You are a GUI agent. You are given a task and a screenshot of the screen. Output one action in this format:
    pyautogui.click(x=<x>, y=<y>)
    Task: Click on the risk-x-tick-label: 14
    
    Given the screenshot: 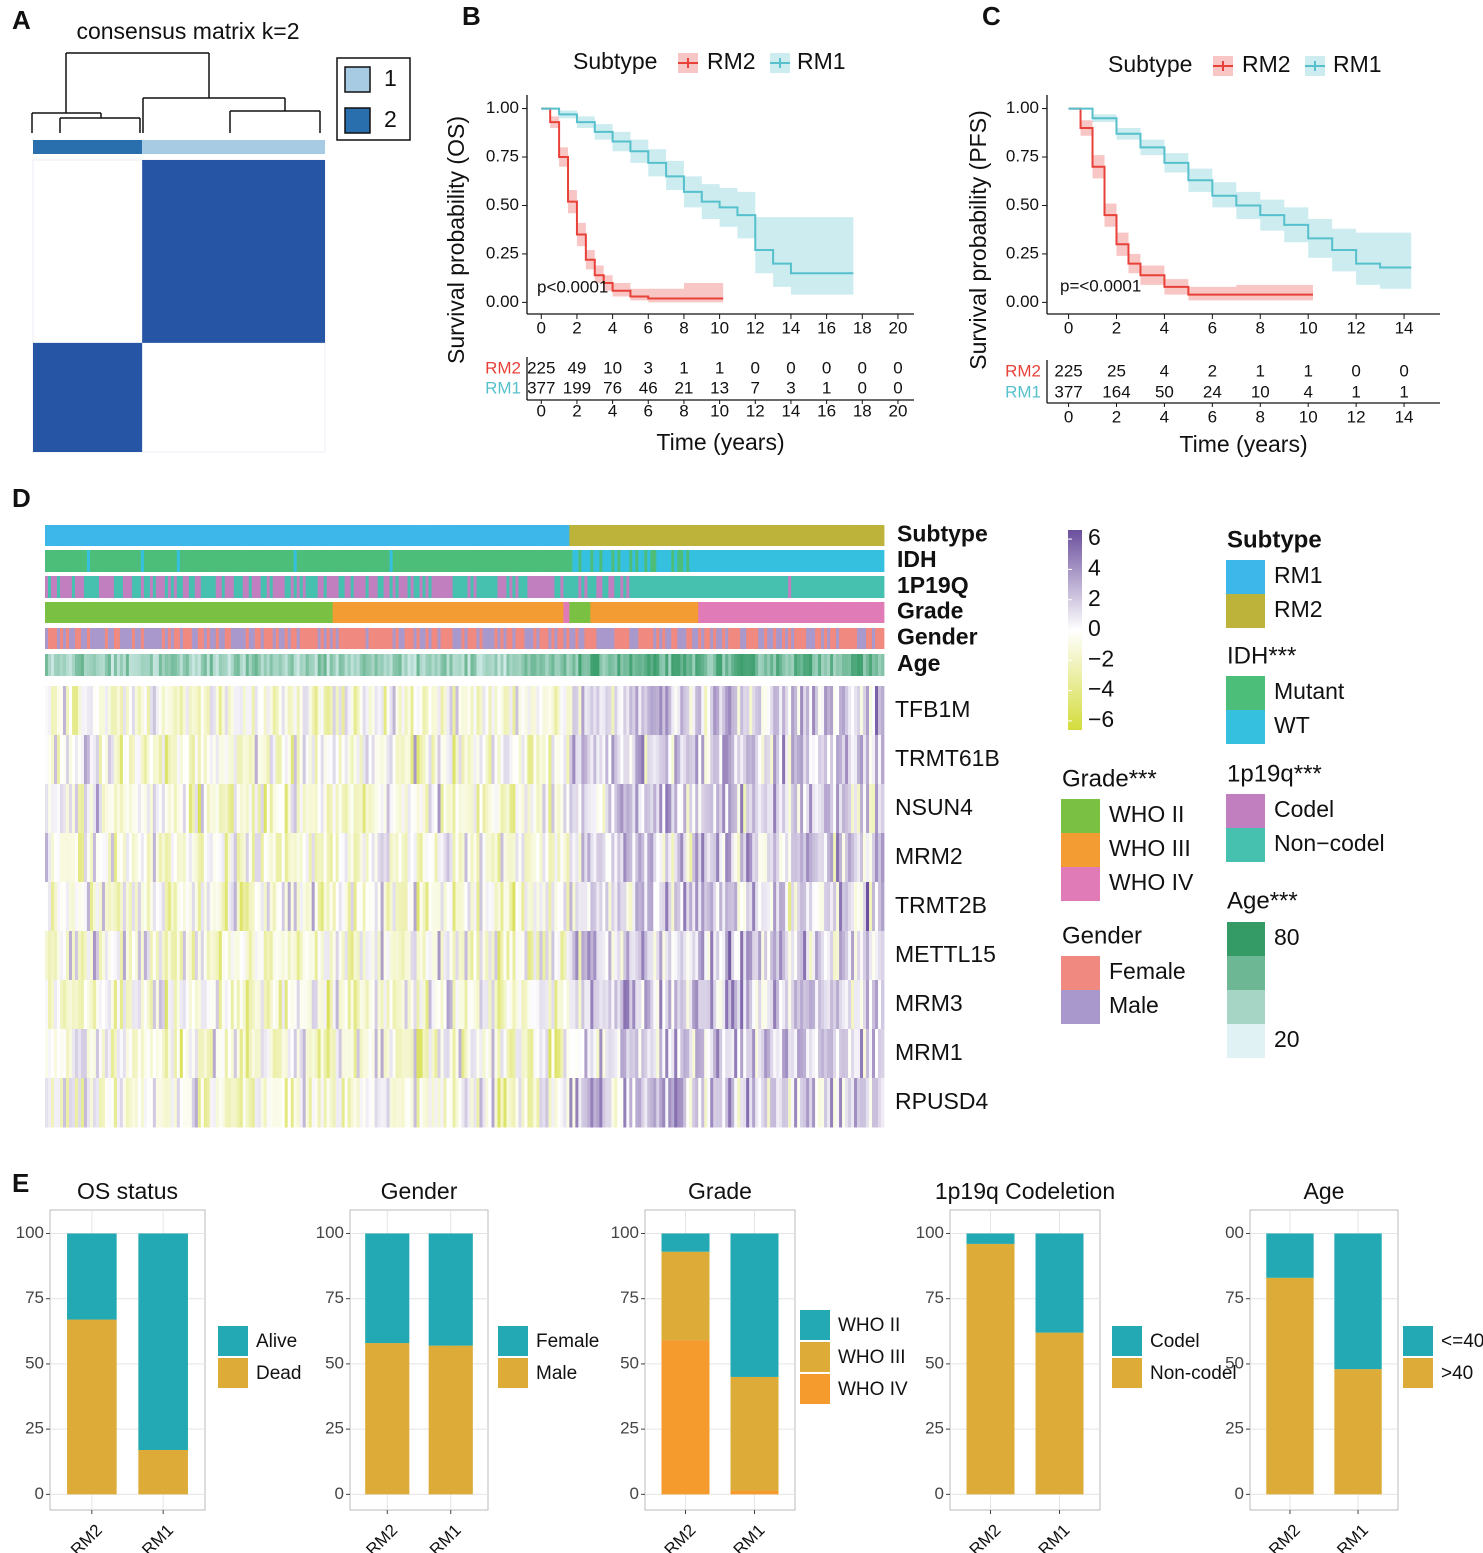 What is the action you would take?
    pyautogui.click(x=790, y=410)
    